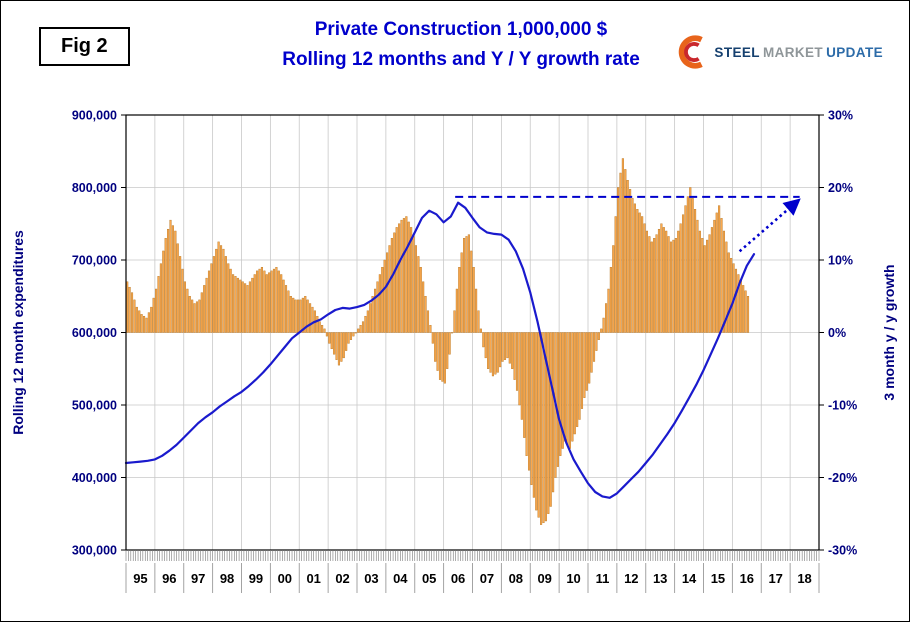 The image size is (910, 622). Describe the element at coordinates (18, 332) in the screenshot. I see `svg-text: Rolling 12 month expenditures` at that location.